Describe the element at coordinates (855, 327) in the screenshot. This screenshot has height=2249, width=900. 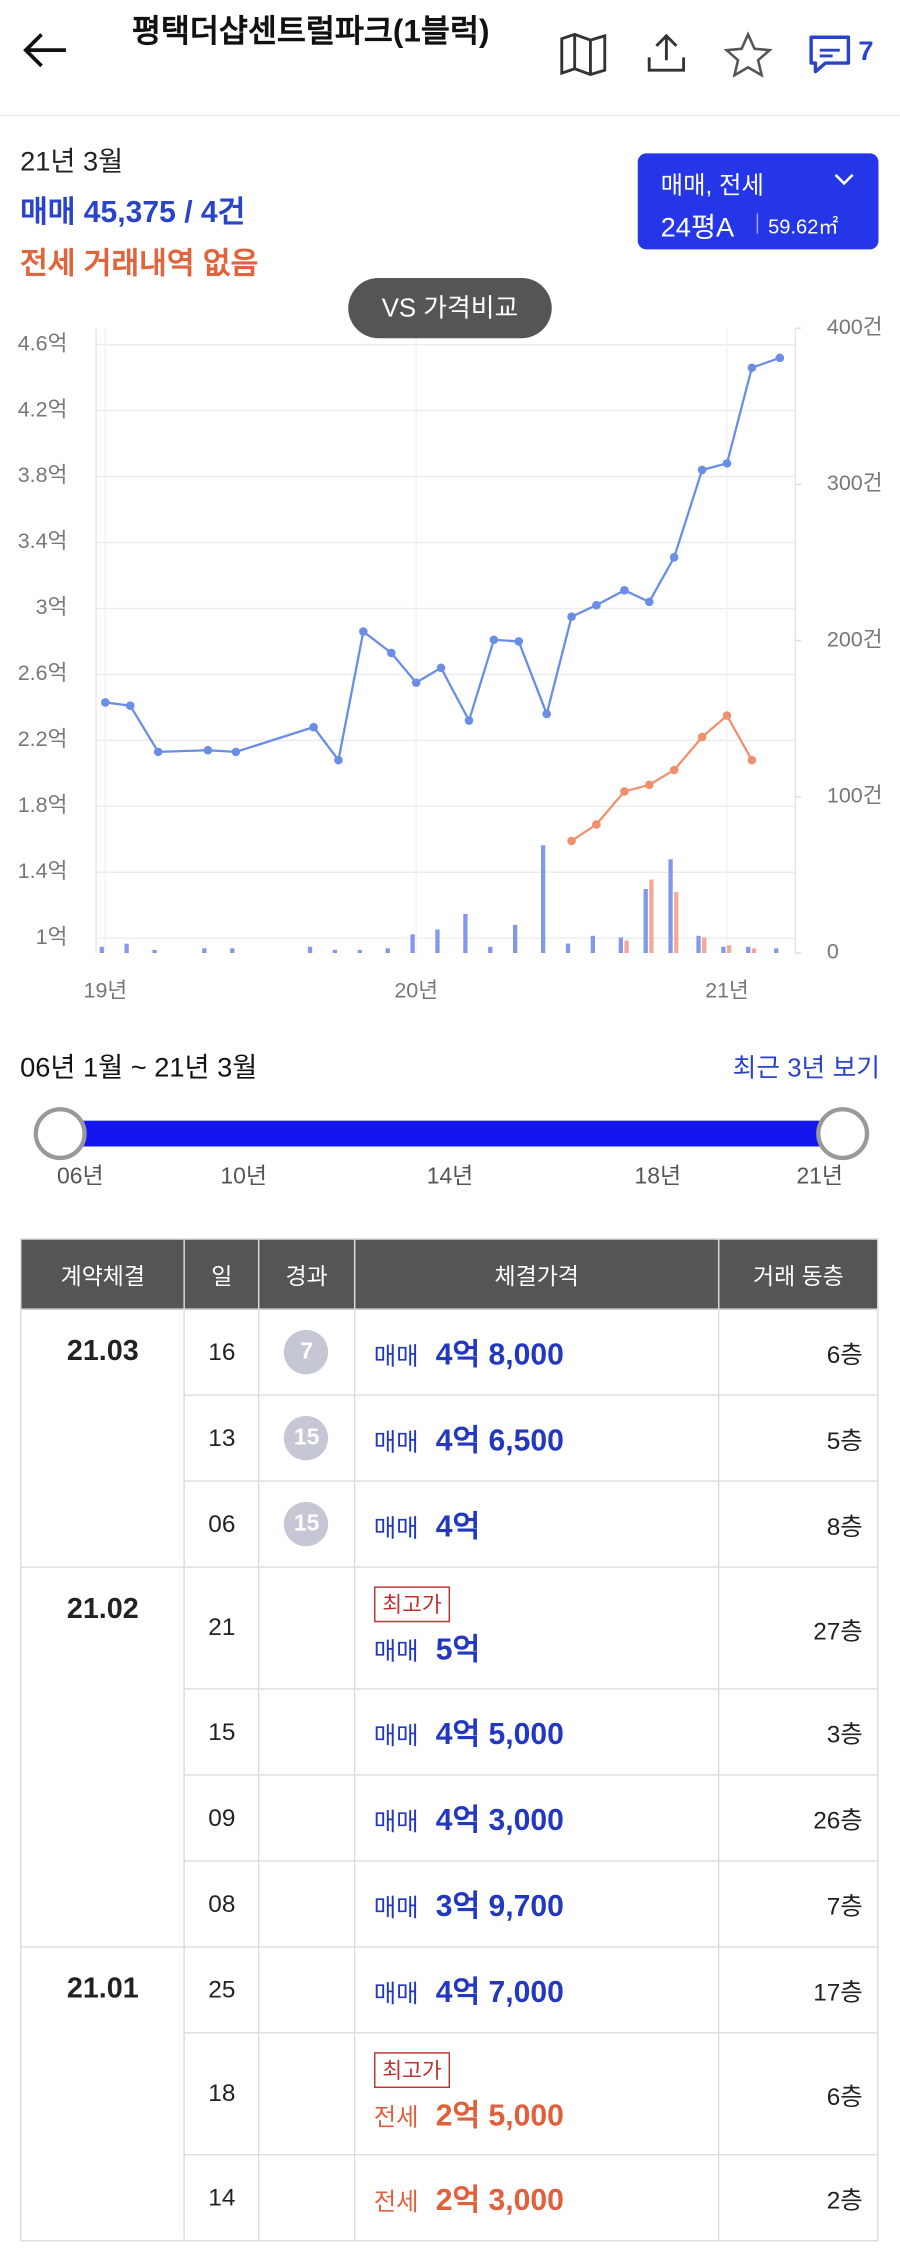
I see `y2-tick-label: 400건` at that location.